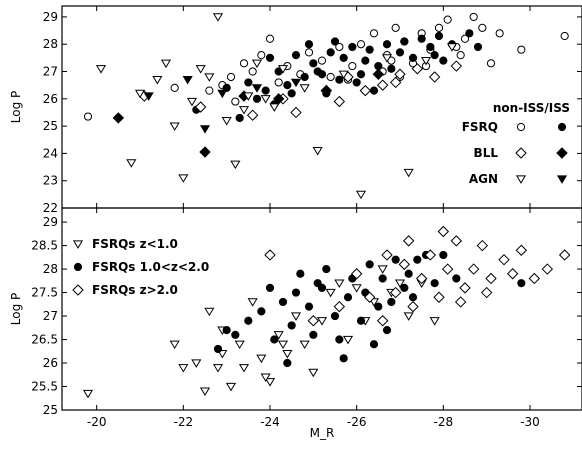 The height and width of the screenshot is (449, 582). What do you see at coordinates (480, 127) in the screenshot?
I see `legend-label-fsrq: FSRQ` at bounding box center [480, 127].